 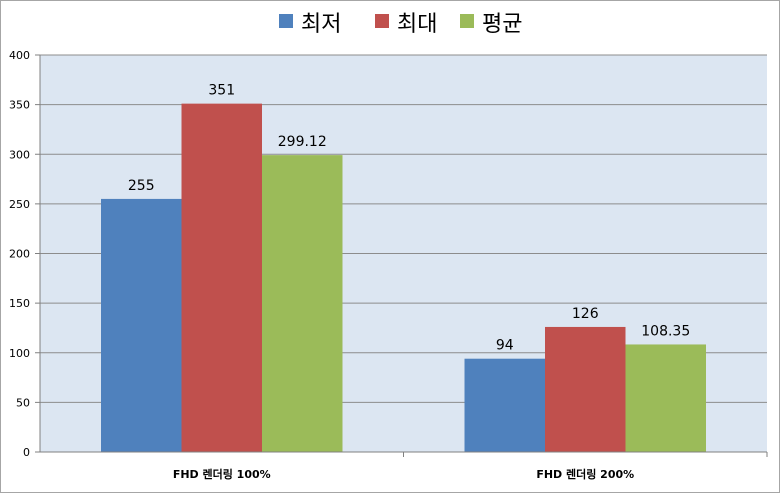 I want to click on y-tick-label: 100, so click(x=19, y=353).